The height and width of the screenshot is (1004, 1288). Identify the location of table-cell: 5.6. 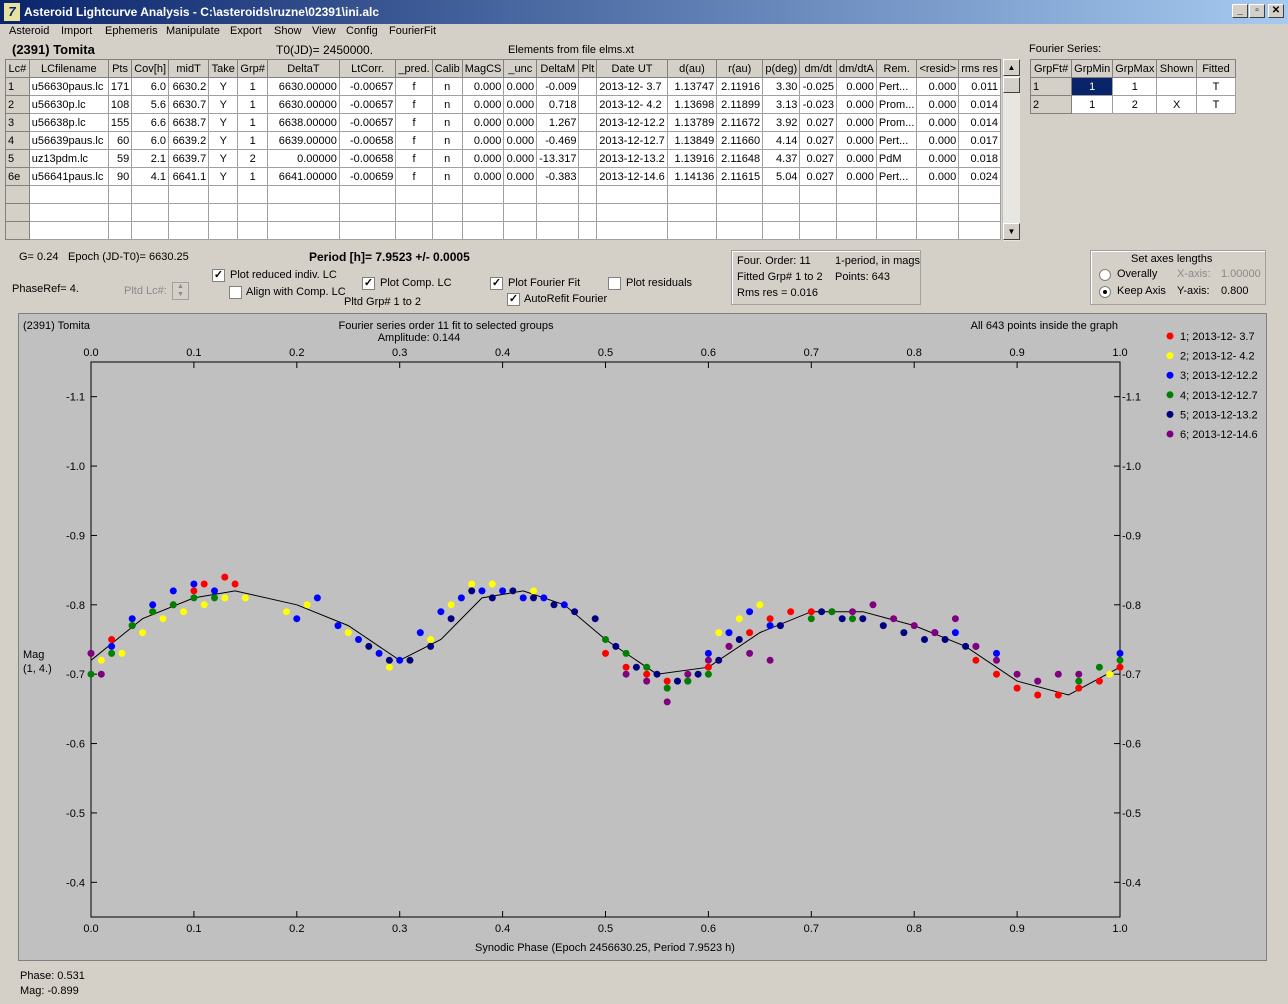
(150, 104).